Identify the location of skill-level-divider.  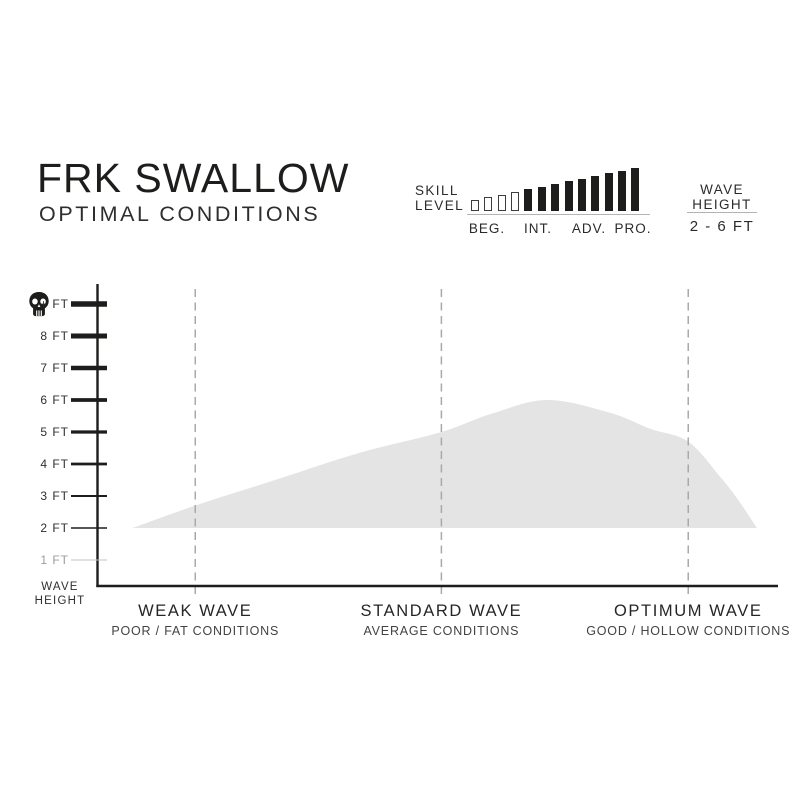
(558, 214).